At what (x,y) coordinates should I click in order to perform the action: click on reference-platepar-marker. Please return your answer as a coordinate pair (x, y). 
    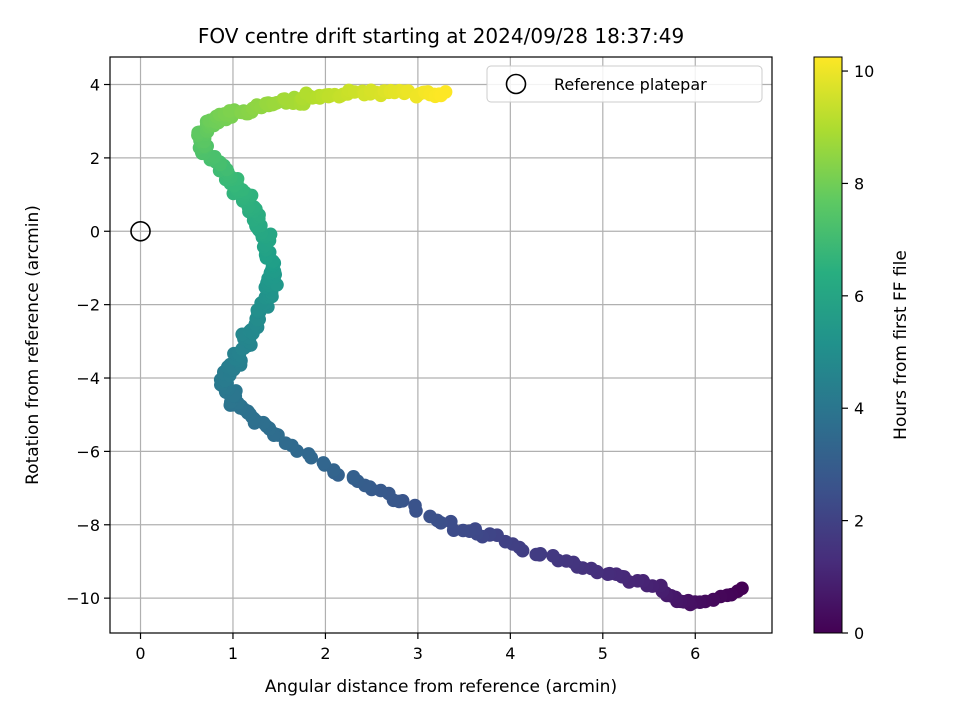
    Looking at the image, I should click on (140, 231).